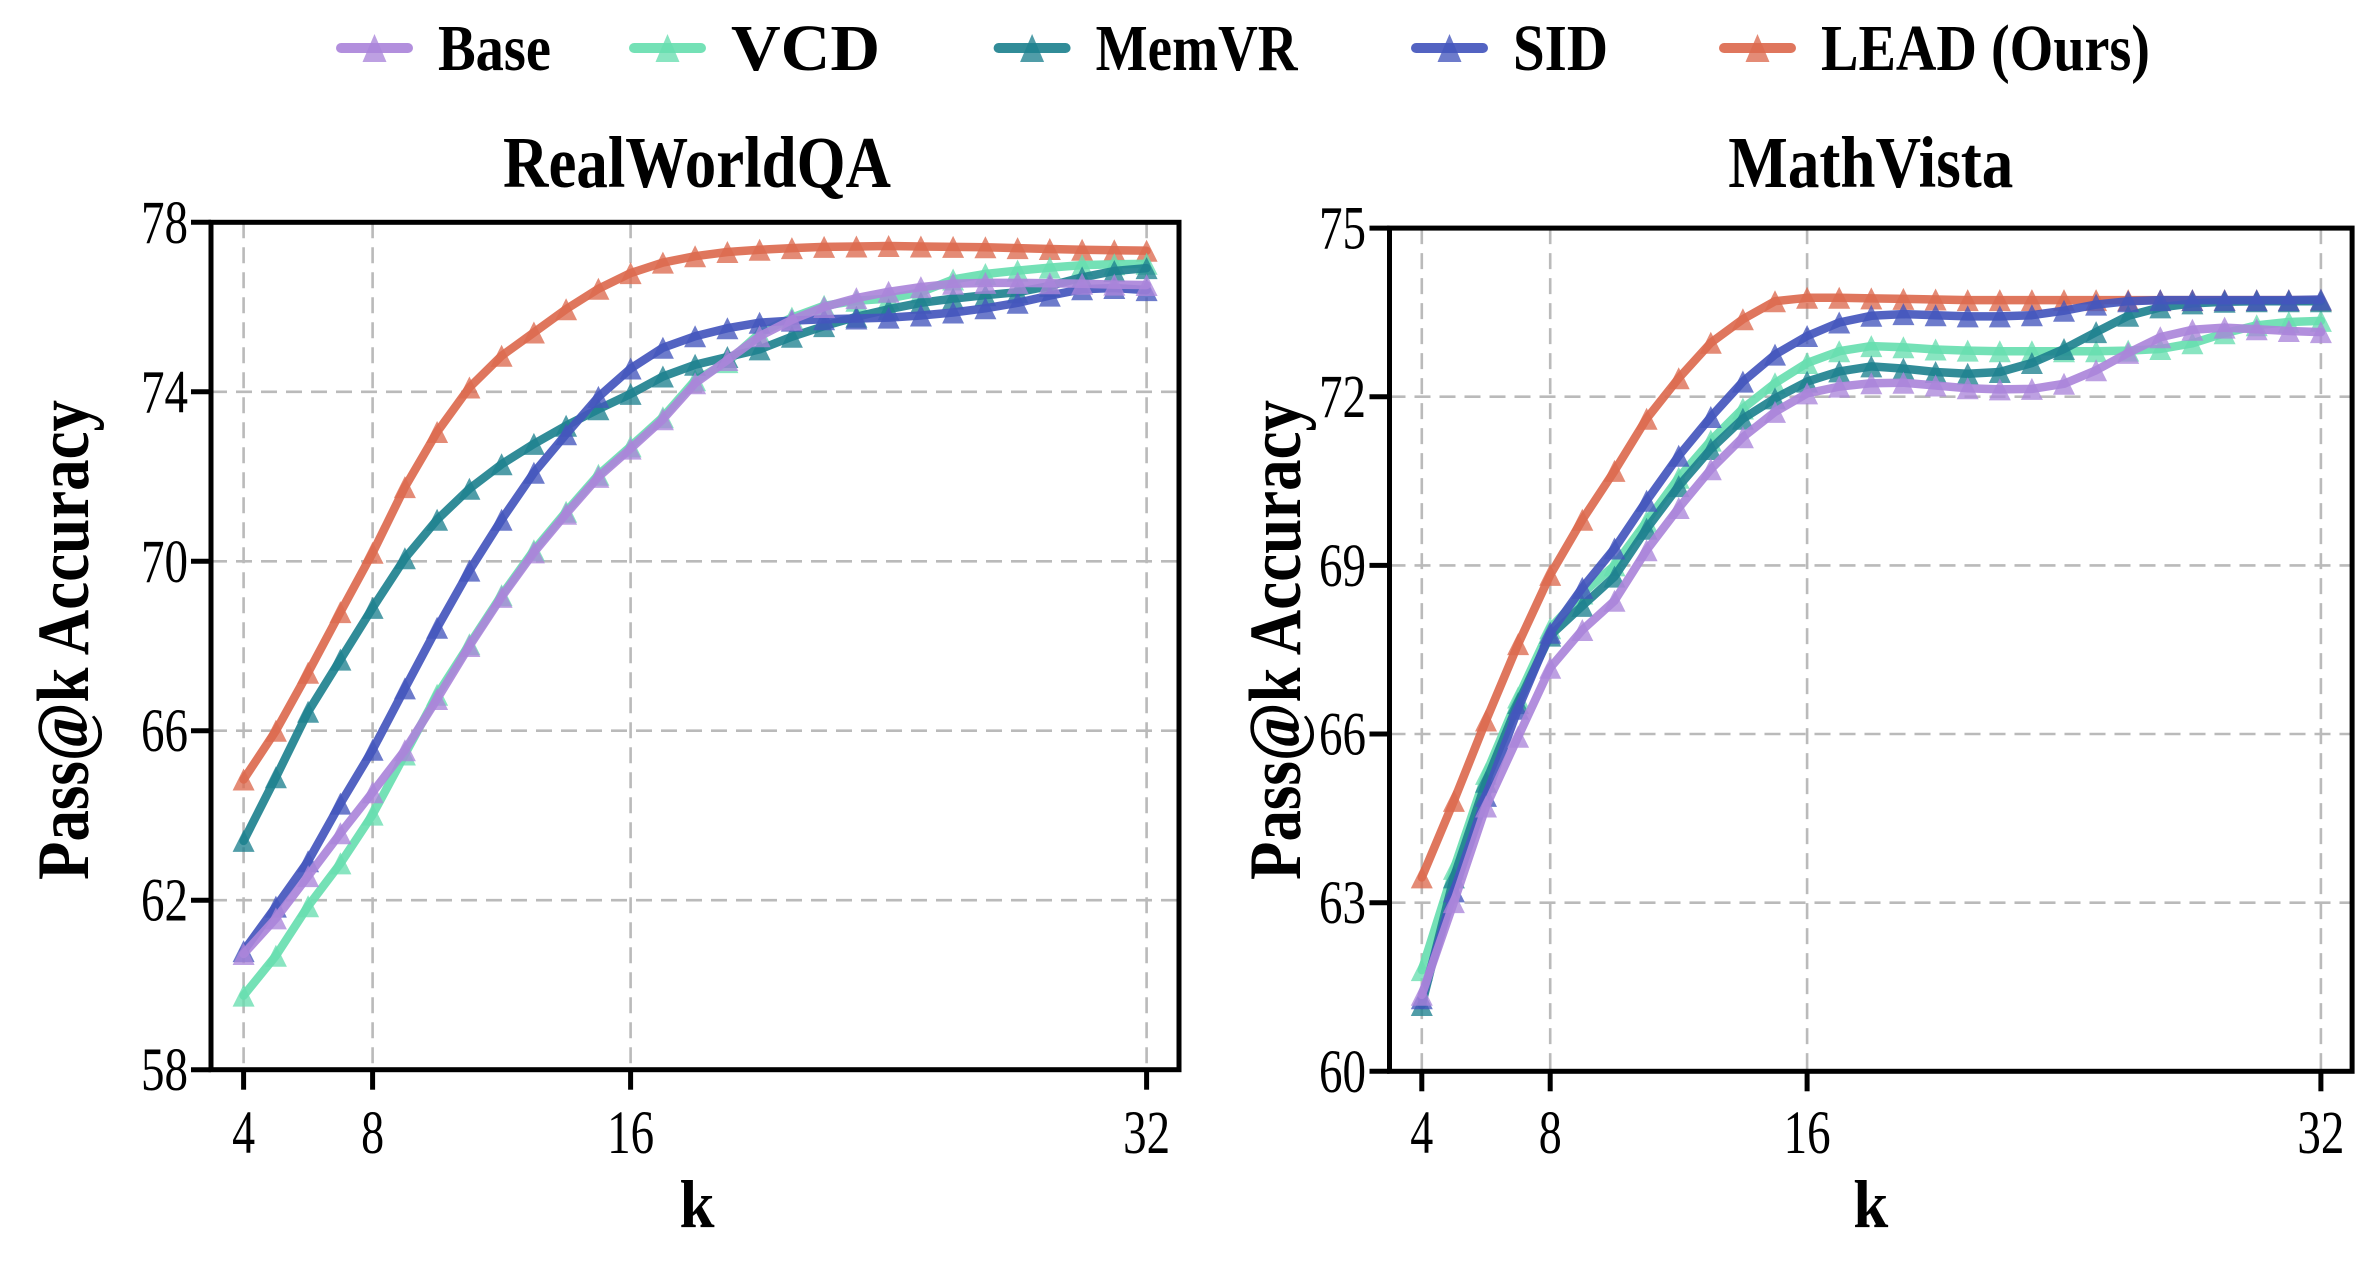 Image resolution: width=2375 pixels, height=1275 pixels. What do you see at coordinates (164, 223) in the screenshot?
I see `svg-text: 78` at bounding box center [164, 223].